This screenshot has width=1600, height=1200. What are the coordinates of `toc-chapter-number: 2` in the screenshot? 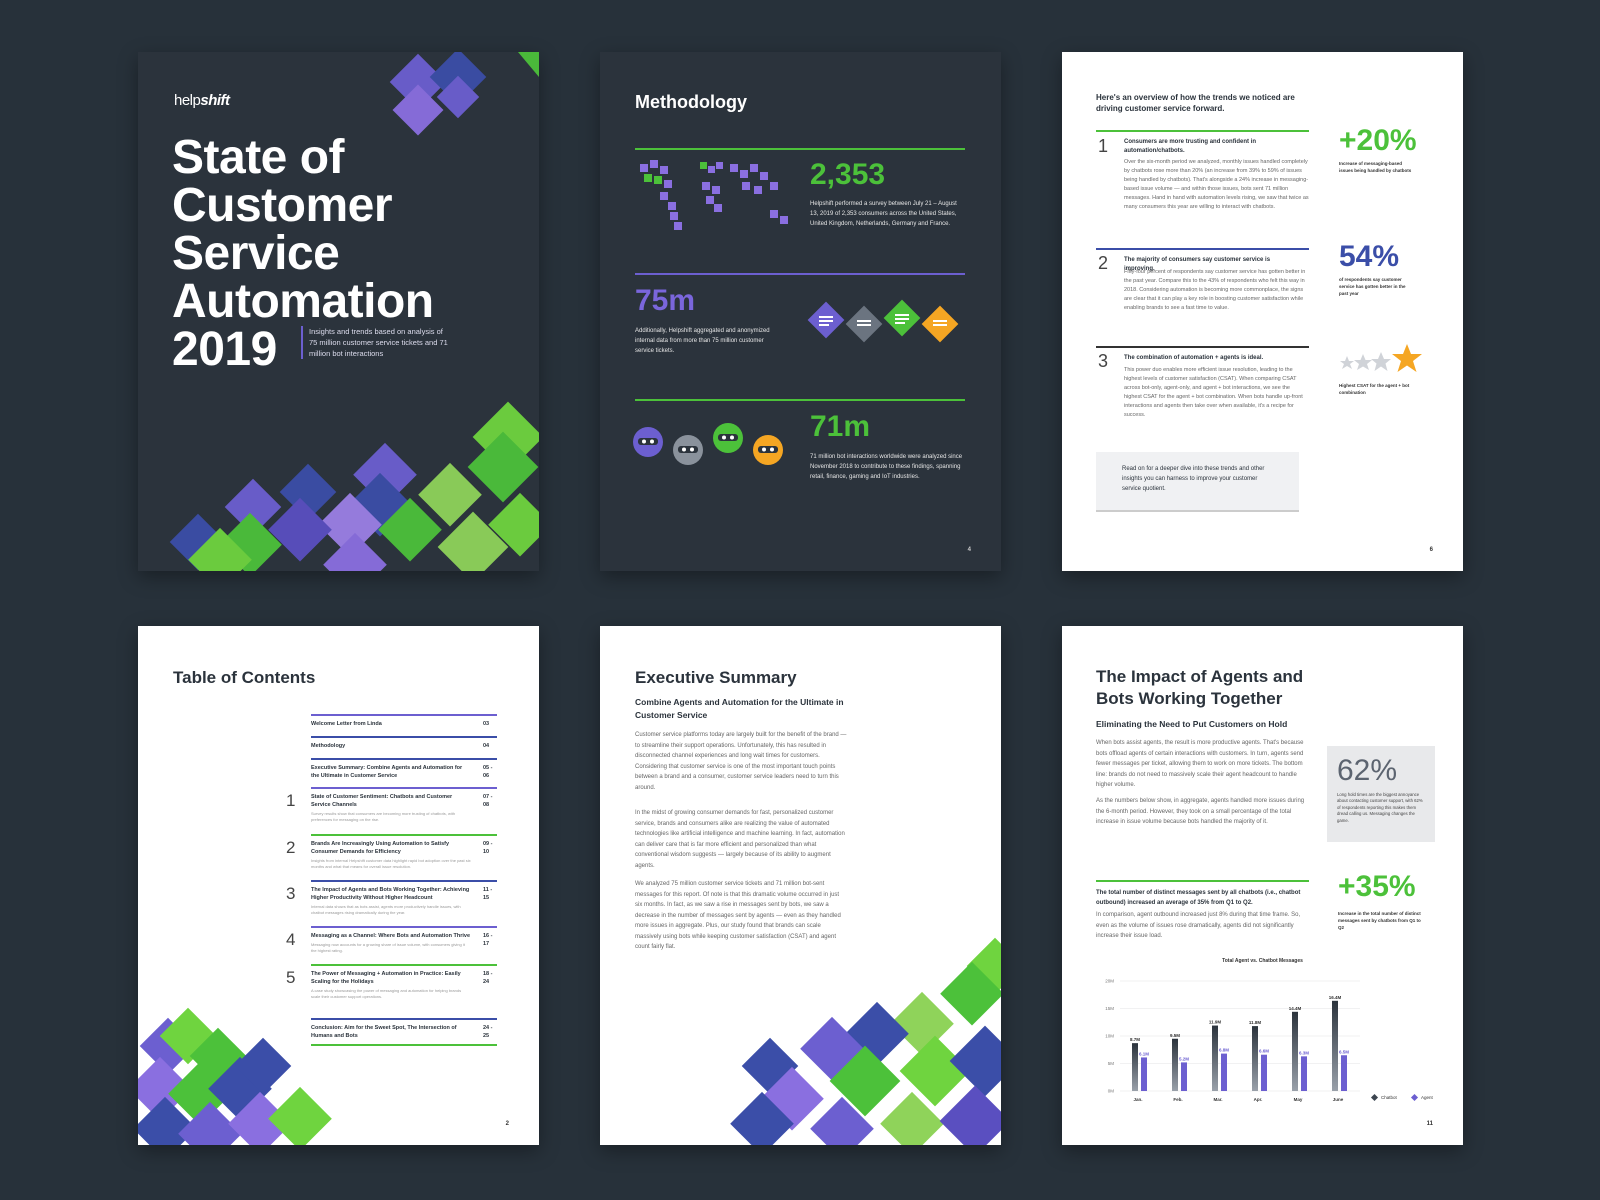 It's located at (291, 847).